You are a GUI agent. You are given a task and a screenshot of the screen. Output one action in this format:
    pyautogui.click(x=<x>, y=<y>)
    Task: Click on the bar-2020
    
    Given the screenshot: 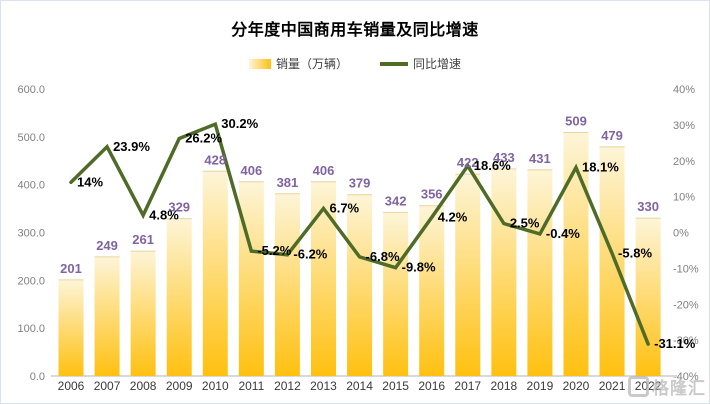 What is the action you would take?
    pyautogui.click(x=576, y=254)
    